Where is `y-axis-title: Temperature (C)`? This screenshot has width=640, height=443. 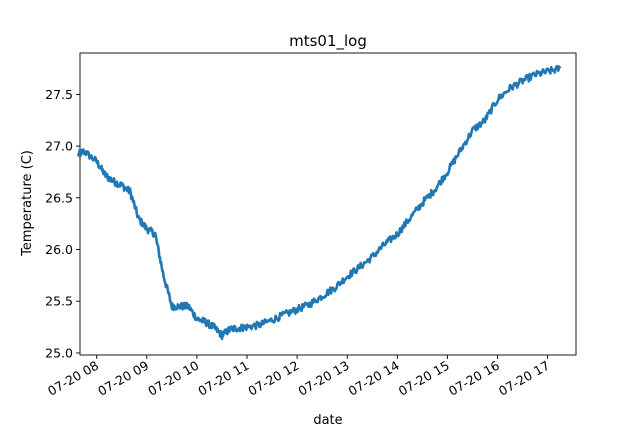
y-axis-title: Temperature (C) is located at coordinates (27, 203).